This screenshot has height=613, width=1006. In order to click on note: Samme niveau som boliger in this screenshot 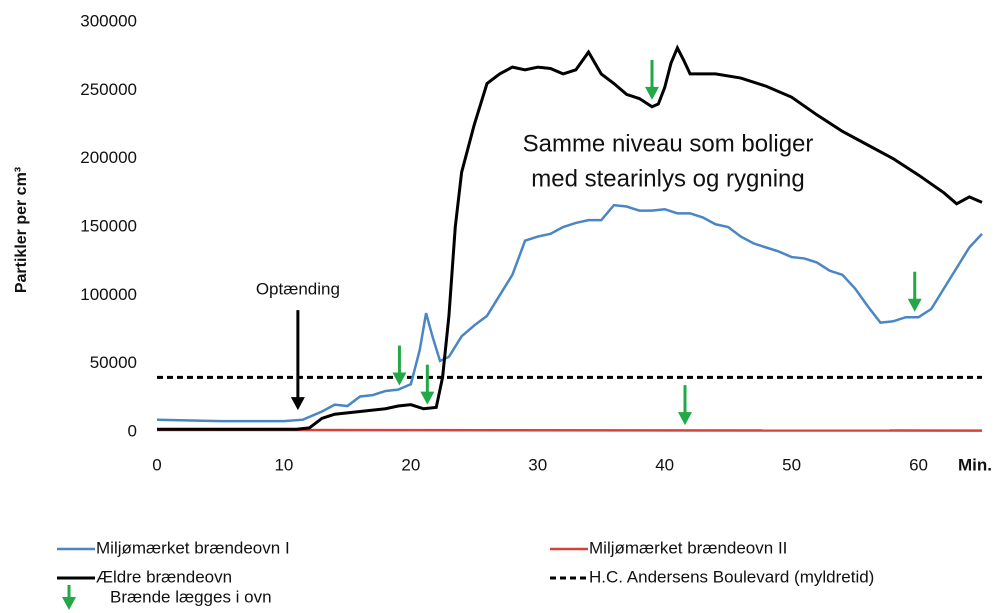, I will do `click(668, 143)`.